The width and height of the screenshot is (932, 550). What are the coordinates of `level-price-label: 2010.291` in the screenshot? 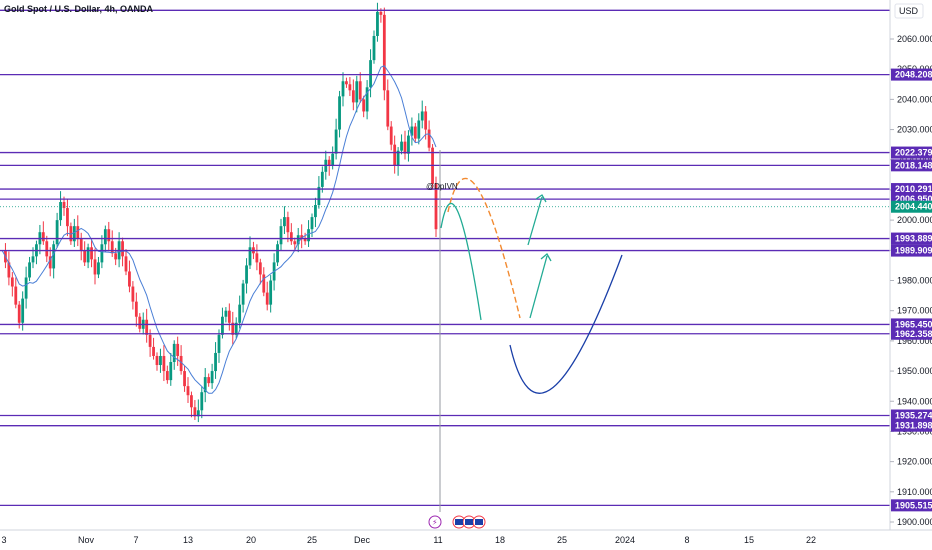 It's located at (913, 189).